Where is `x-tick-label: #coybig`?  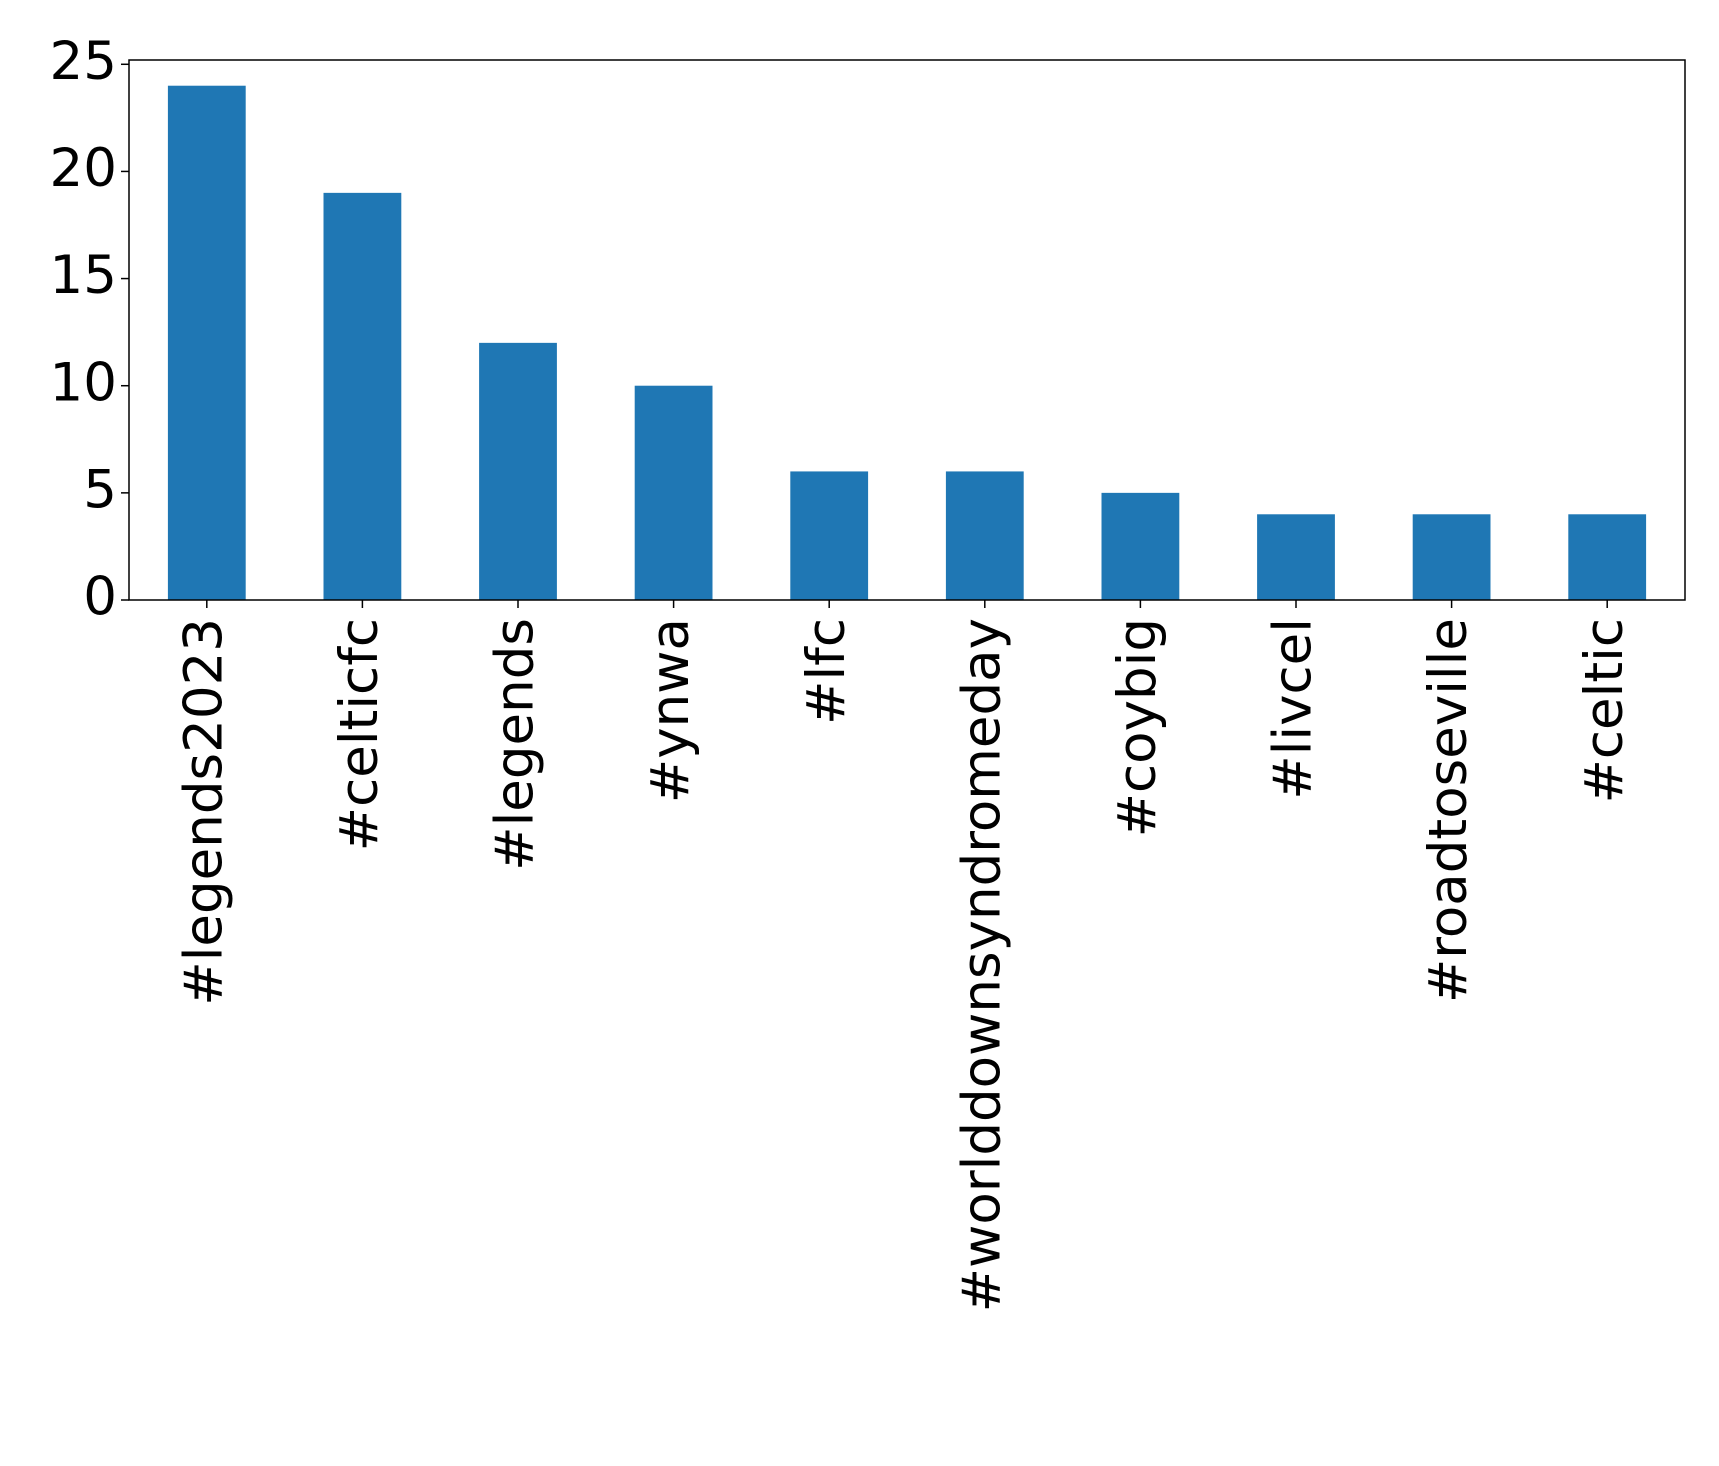 x-tick-label: #coybig is located at coordinates (1137, 727).